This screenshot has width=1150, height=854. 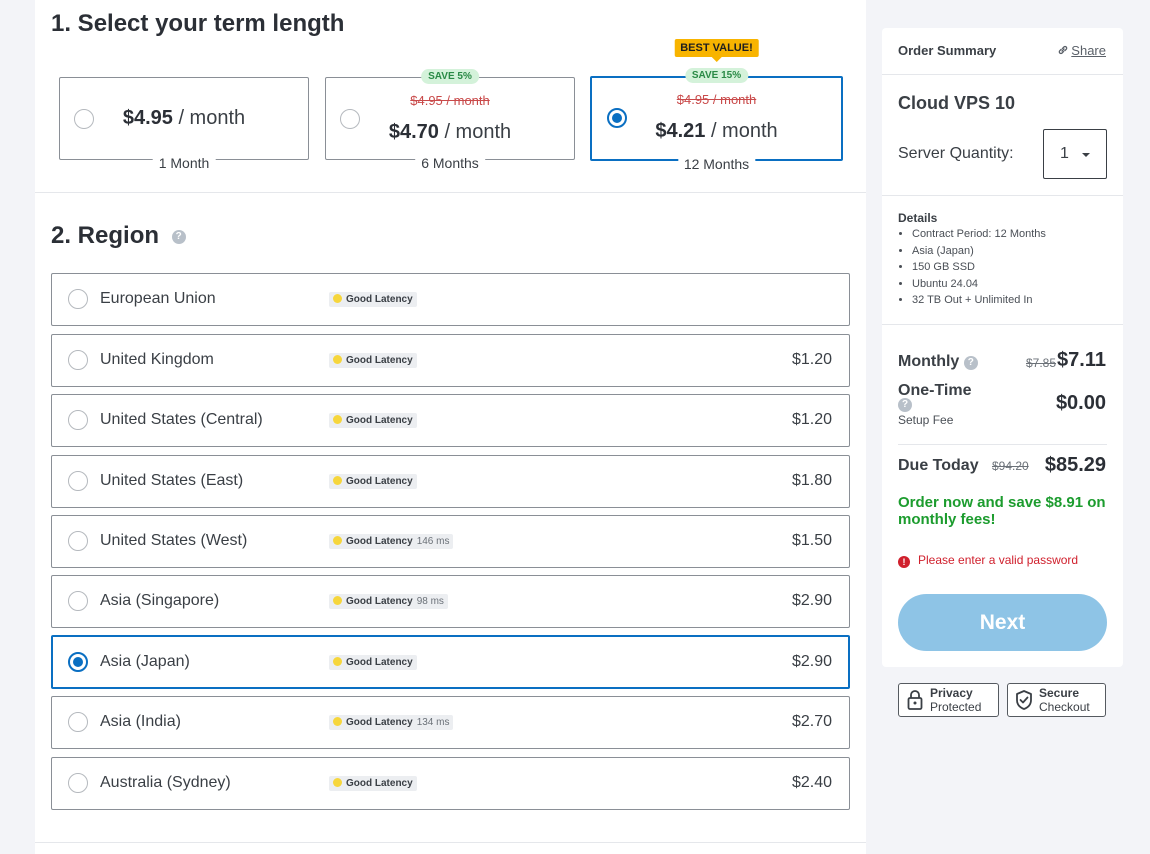 I want to click on link-icon, so click(x=1063, y=50).